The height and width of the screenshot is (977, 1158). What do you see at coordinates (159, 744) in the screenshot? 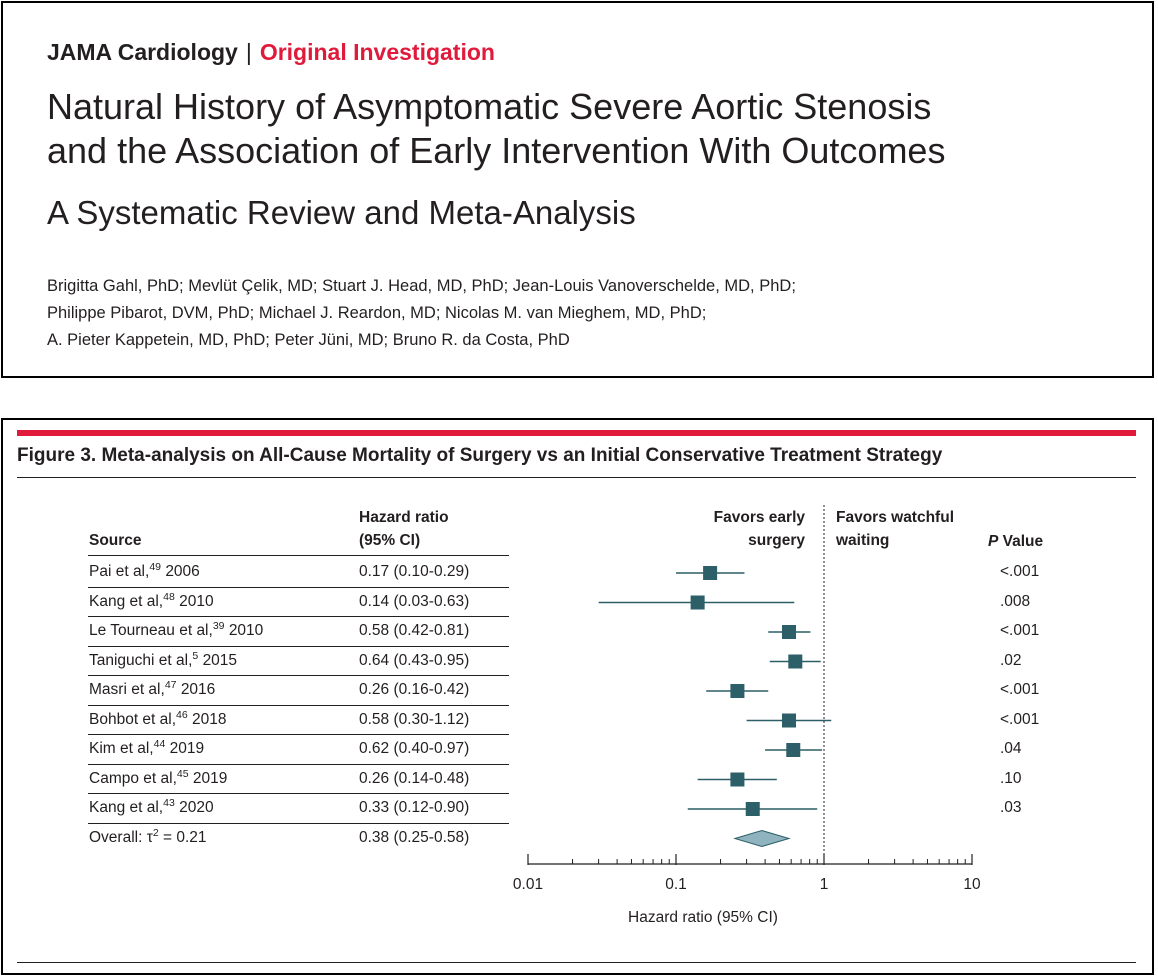
I see `study-reference: 44` at bounding box center [159, 744].